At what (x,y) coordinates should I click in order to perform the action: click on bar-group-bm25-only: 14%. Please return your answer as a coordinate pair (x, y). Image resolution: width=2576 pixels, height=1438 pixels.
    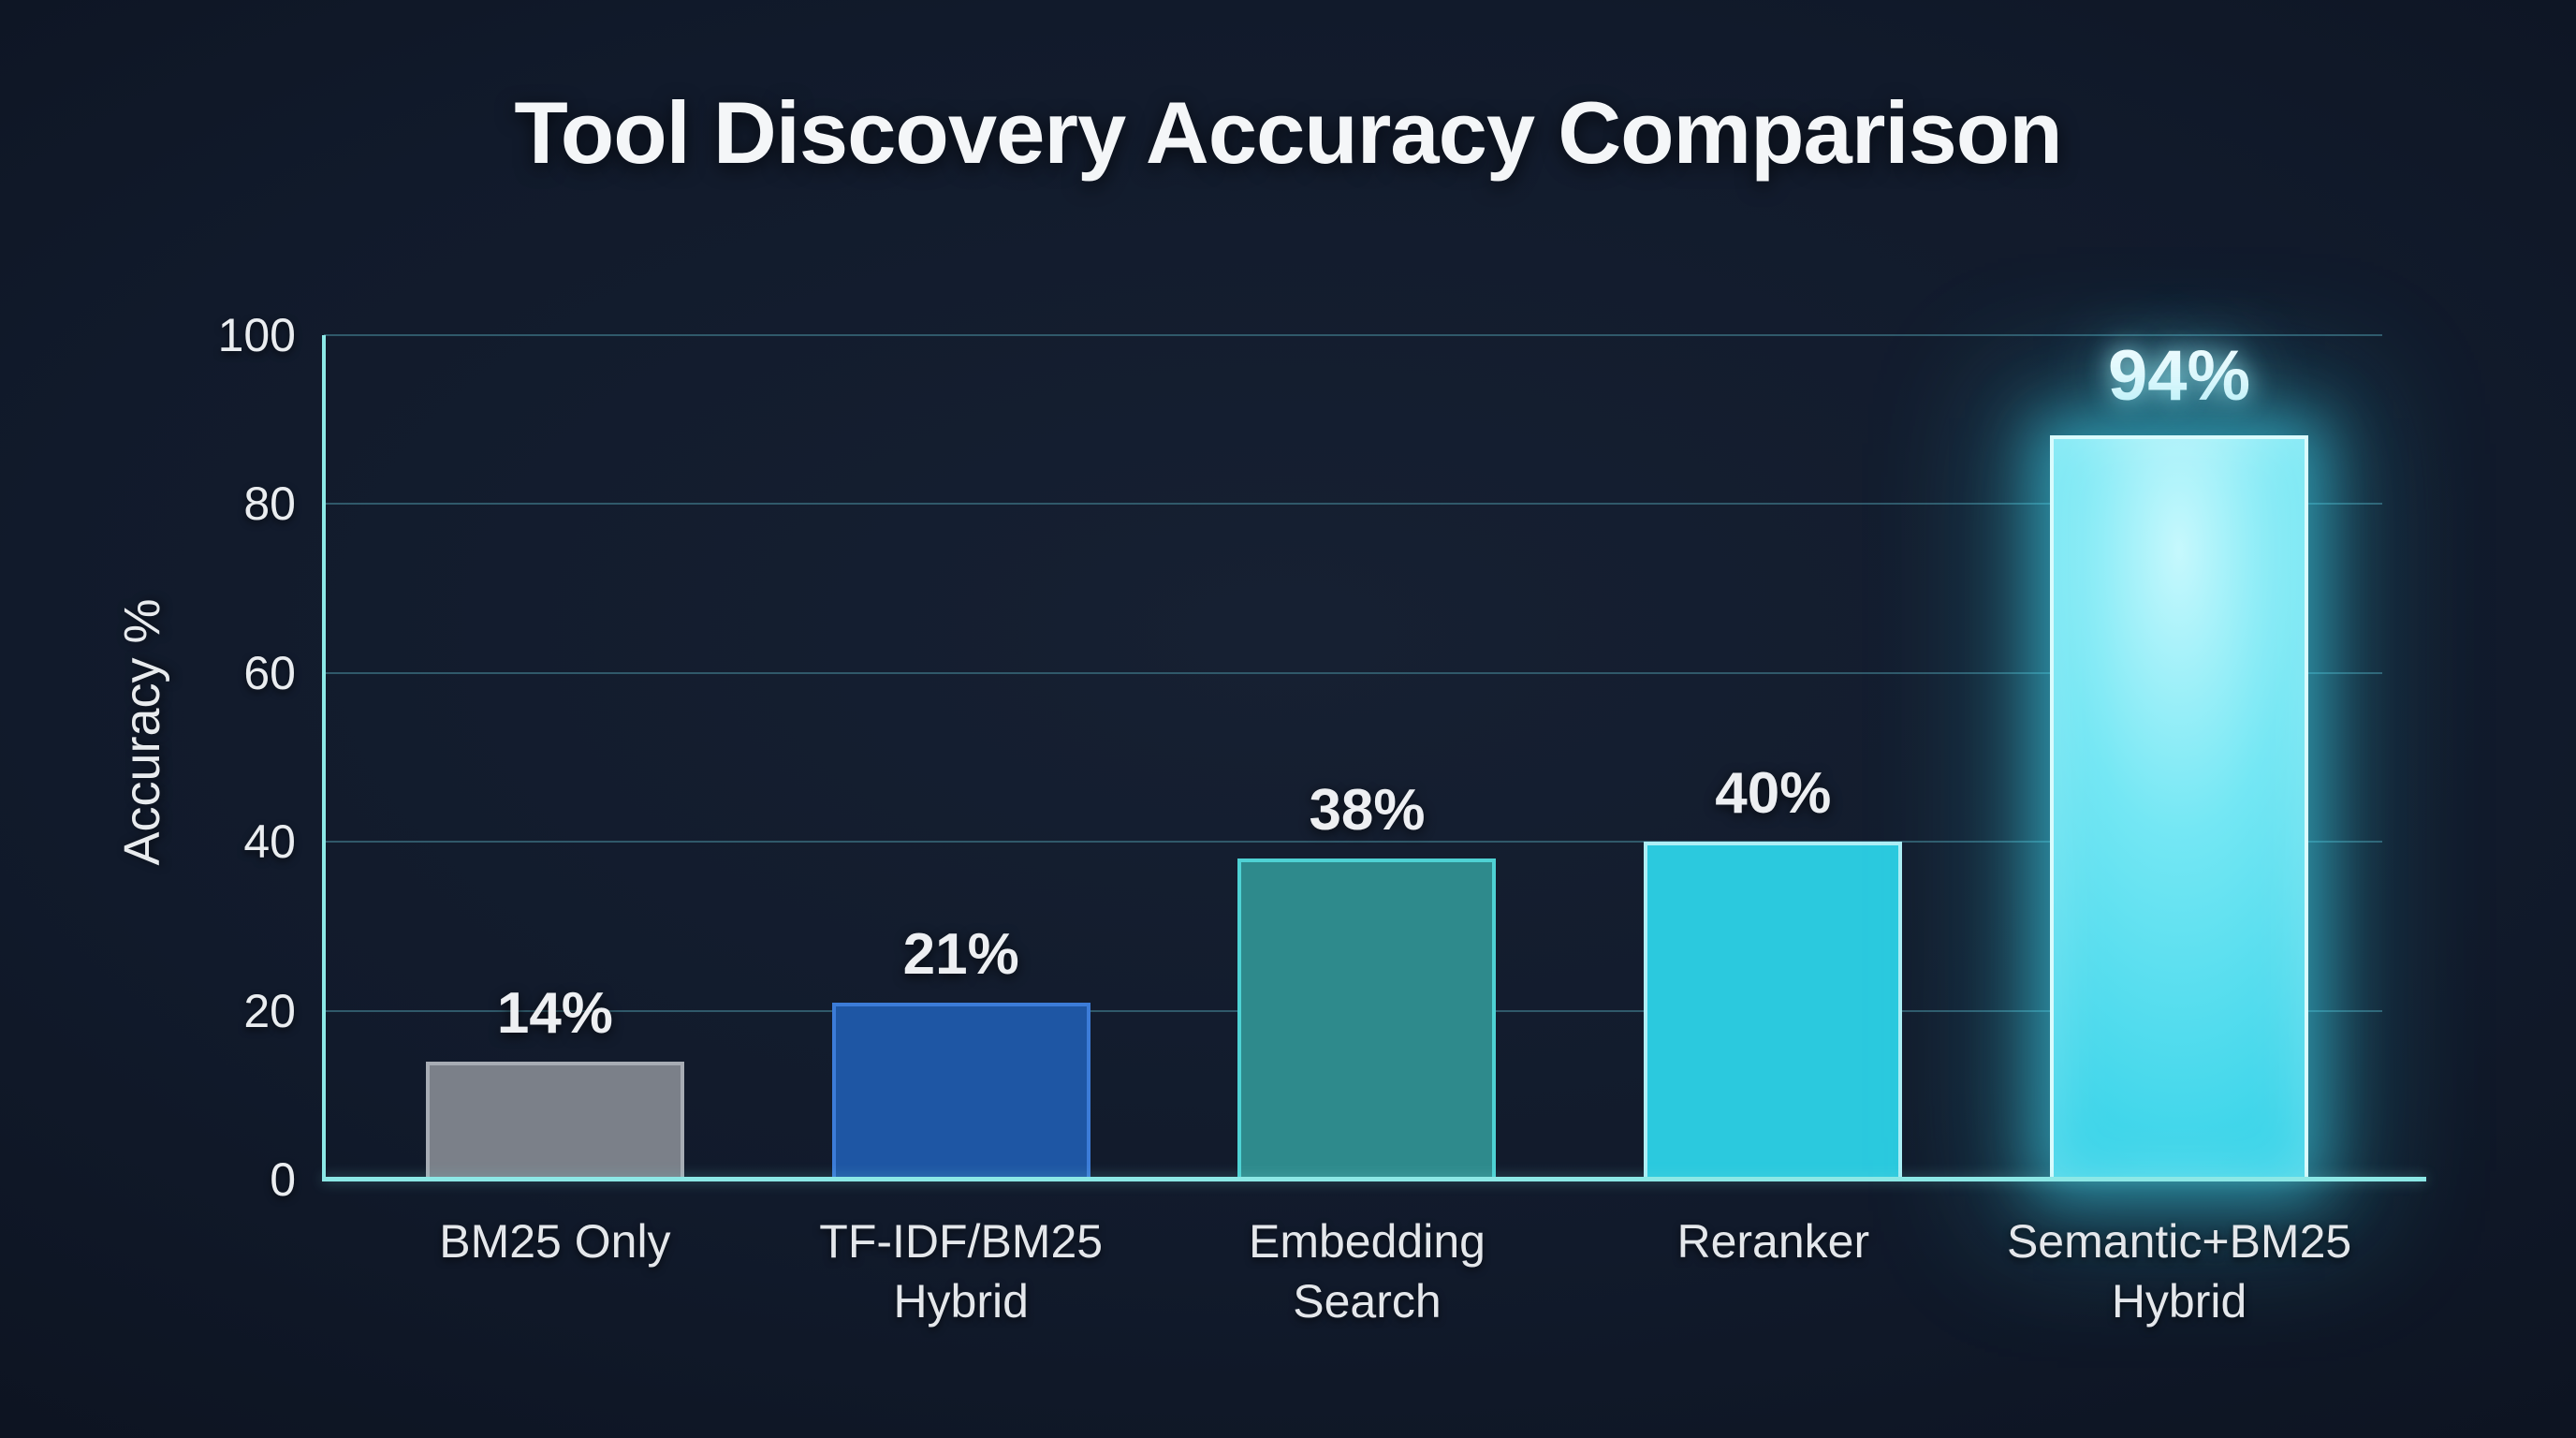
    Looking at the image, I should click on (555, 757).